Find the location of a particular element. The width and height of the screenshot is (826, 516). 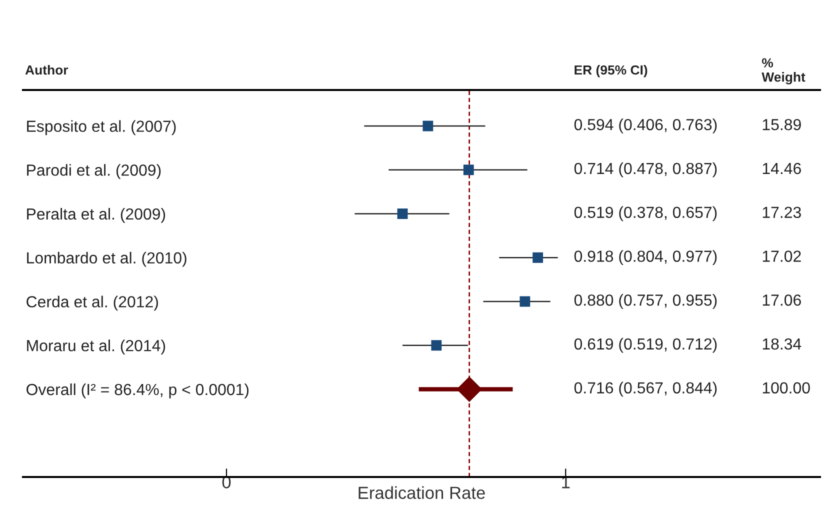

annotation: 17.23 is located at coordinates (781, 212).